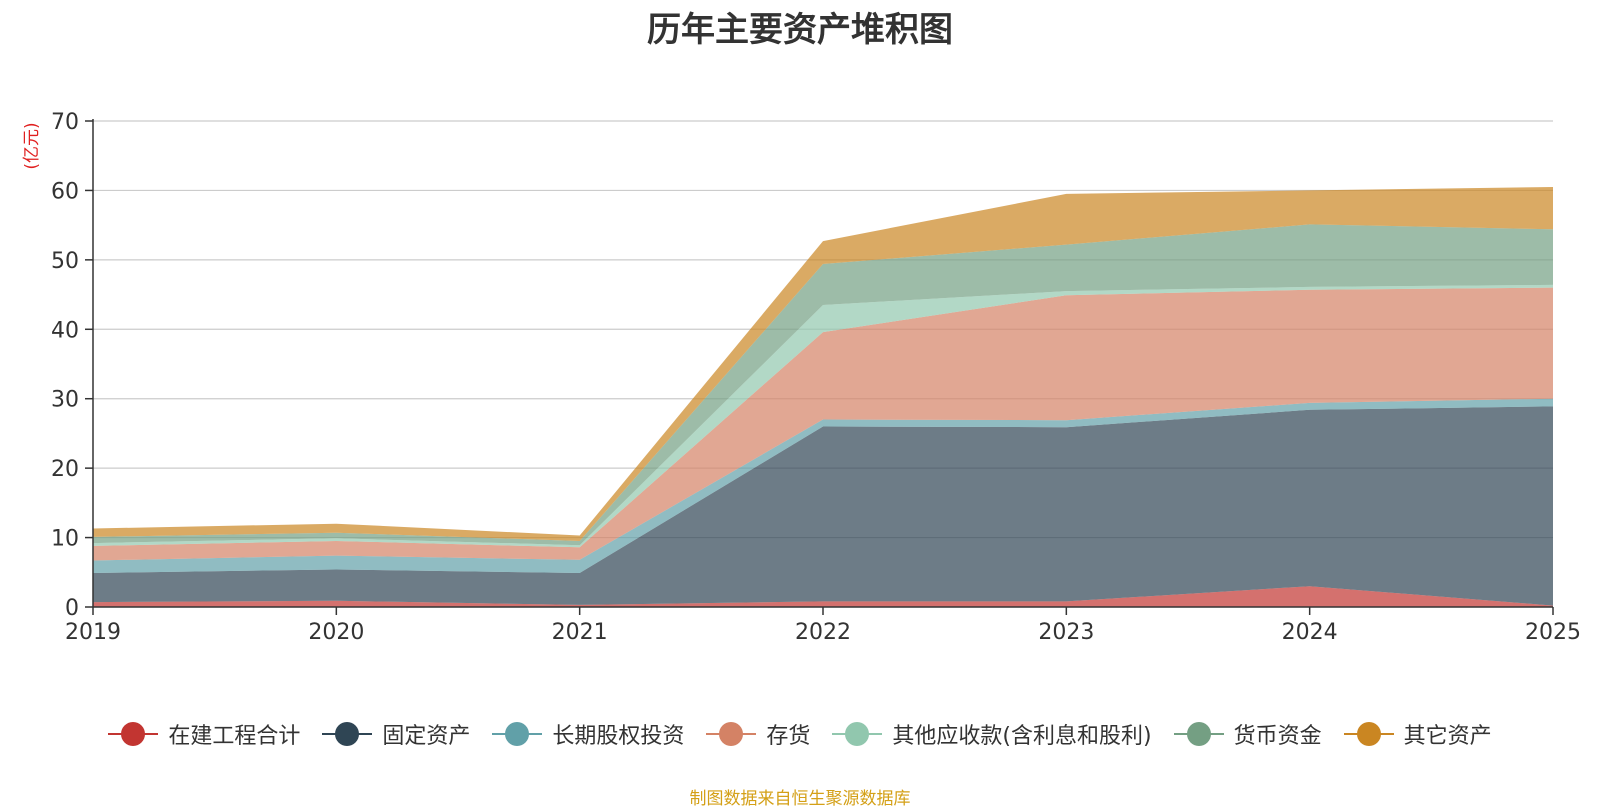 The width and height of the screenshot is (1600, 809). What do you see at coordinates (336, 632) in the screenshot?
I see `x-tick-label: 2020` at bounding box center [336, 632].